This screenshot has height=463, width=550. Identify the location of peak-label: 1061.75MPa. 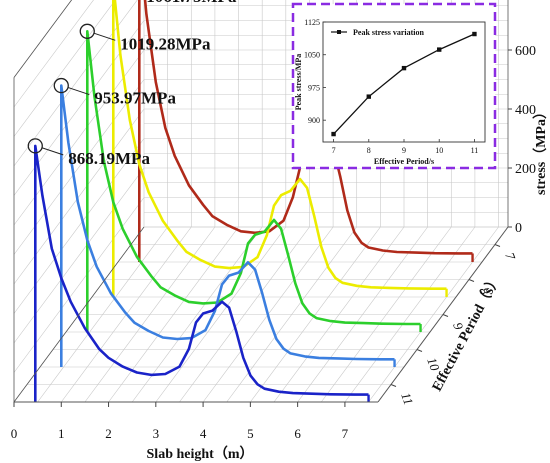
(191, 3).